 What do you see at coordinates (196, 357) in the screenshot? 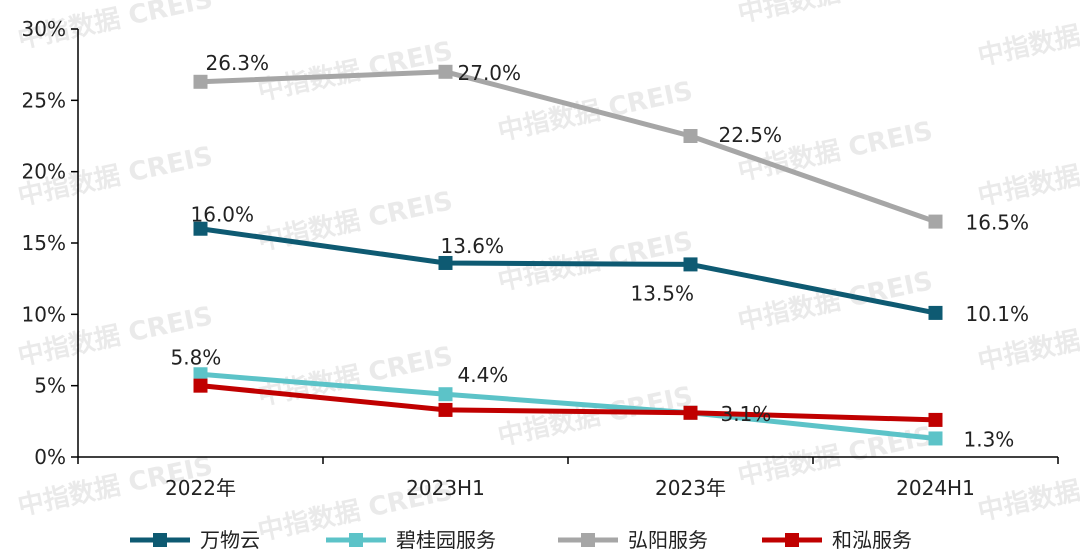
I see `data-label: 5.8%` at bounding box center [196, 357].